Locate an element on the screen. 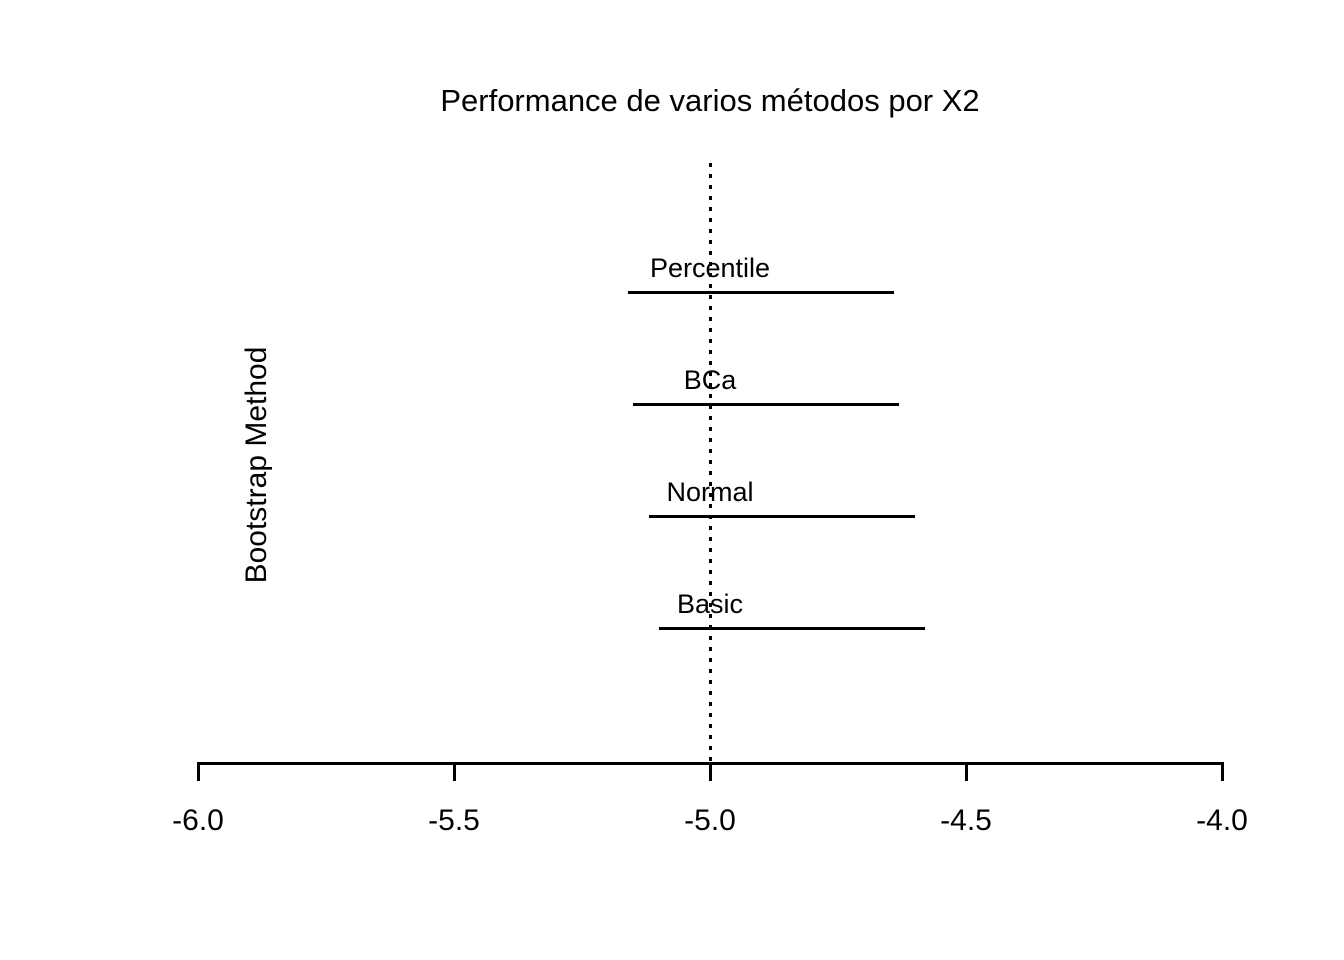  x-axis-tick-label: -4.5 is located at coordinates (966, 820).